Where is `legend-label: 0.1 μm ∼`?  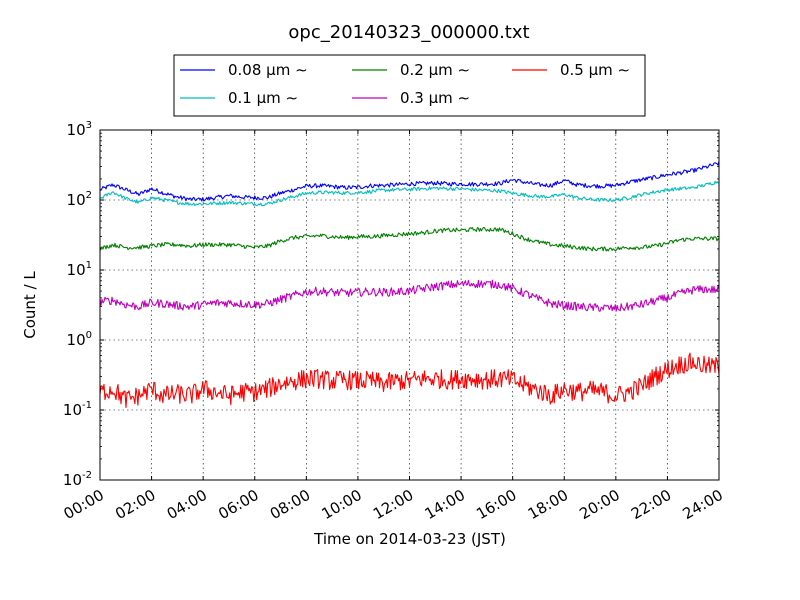 legend-label: 0.1 μm ∼ is located at coordinates (263, 98).